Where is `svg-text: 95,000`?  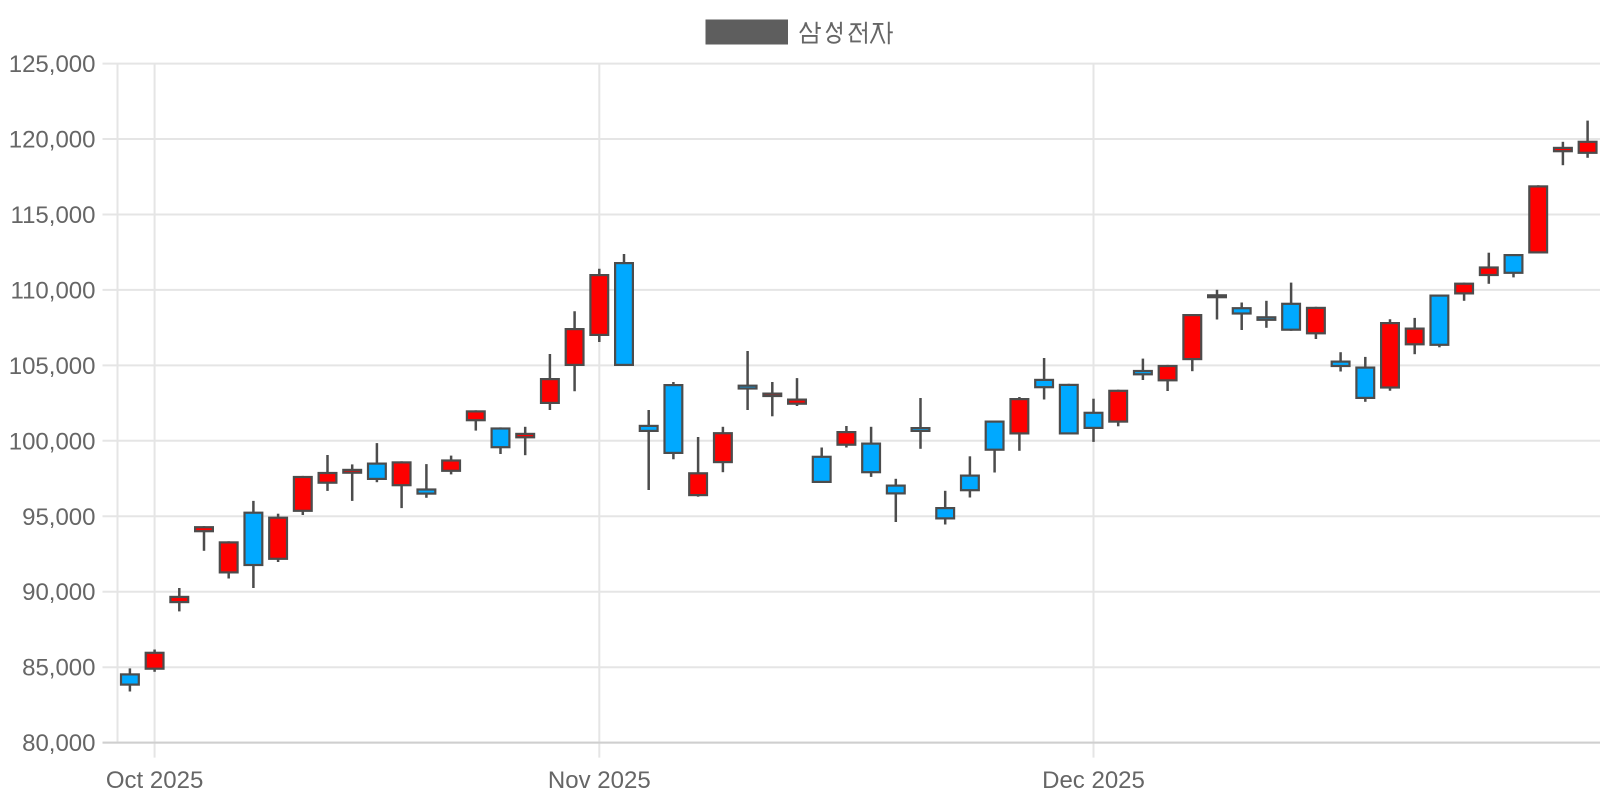
svg-text: 95,000 is located at coordinates (58, 517).